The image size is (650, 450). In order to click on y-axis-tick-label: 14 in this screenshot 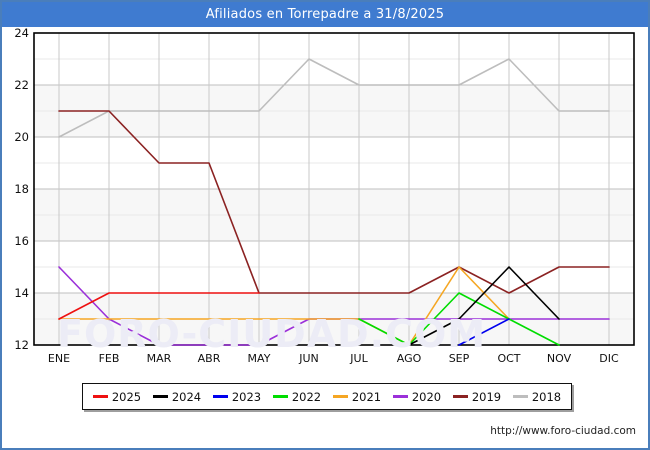, I will do `click(21, 293)`.